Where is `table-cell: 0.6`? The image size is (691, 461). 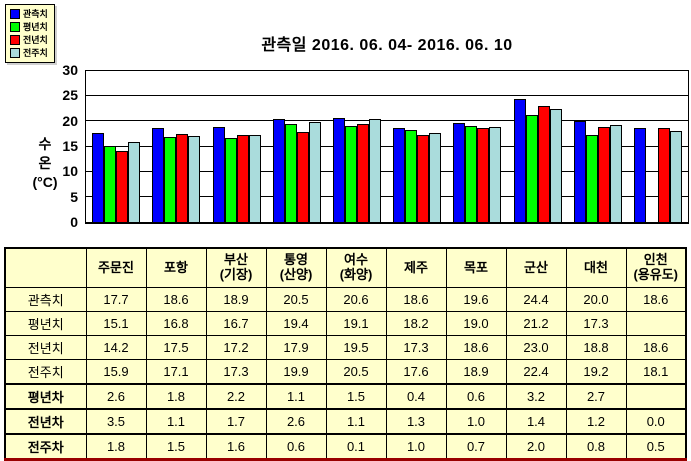
table-cell: 0.6 is located at coordinates (296, 446).